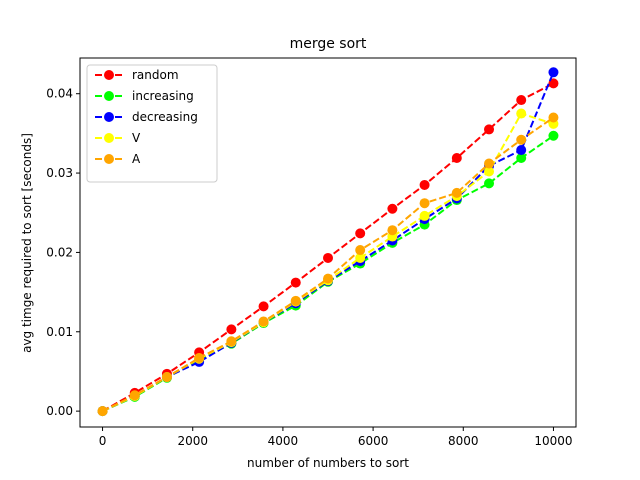 The height and width of the screenshot is (480, 640). What do you see at coordinates (553, 441) in the screenshot?
I see `x-tick-label: 10000` at bounding box center [553, 441].